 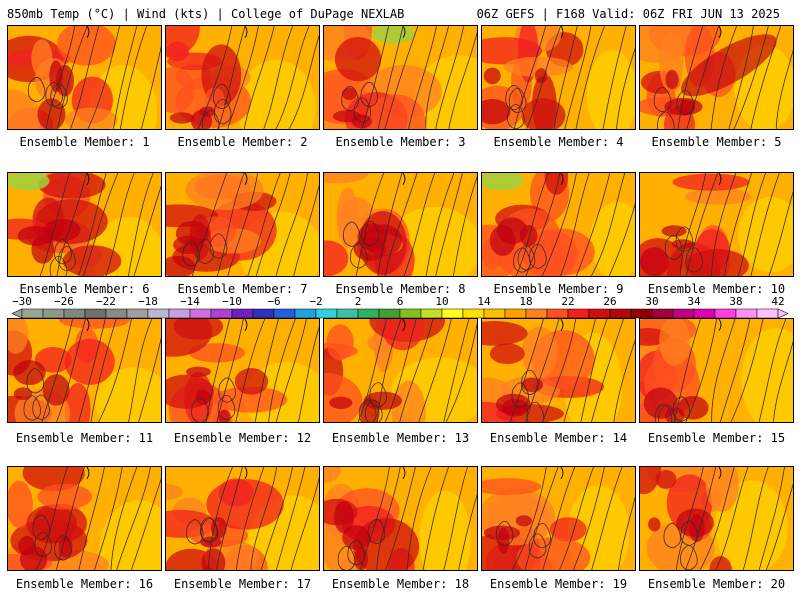 What do you see at coordinates (84, 438) in the screenshot?
I see `member-caption: Ensemble Member: 11` at bounding box center [84, 438].